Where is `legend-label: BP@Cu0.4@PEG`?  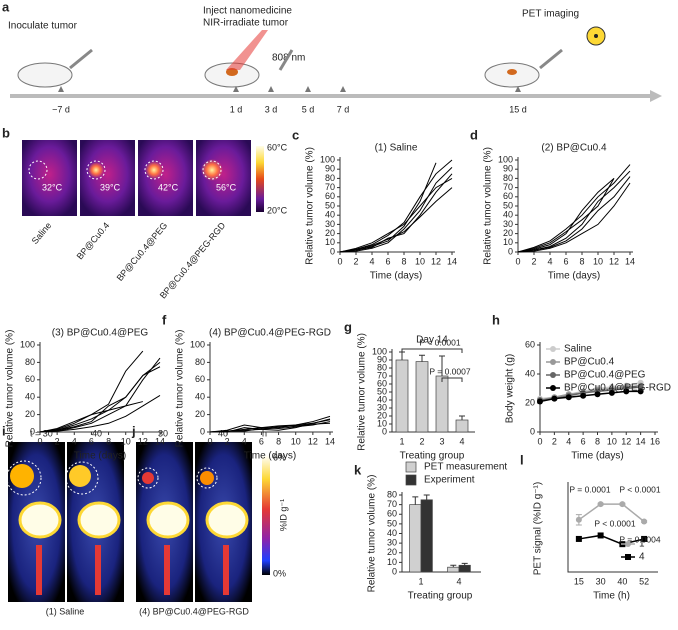
legend-label: BP@Cu0.4@PEG is located at coordinates (605, 375).